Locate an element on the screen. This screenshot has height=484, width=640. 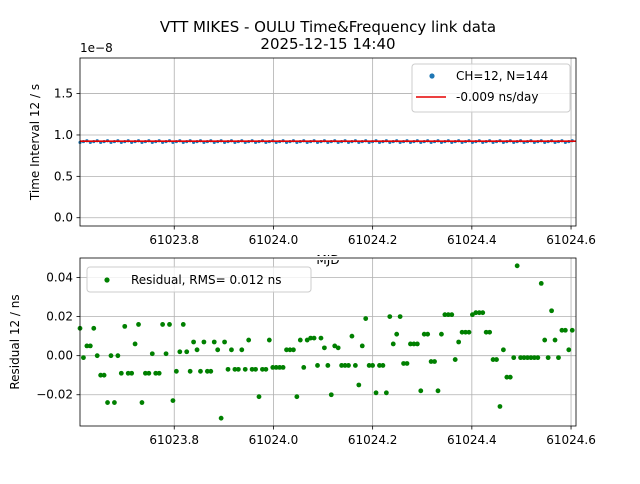
top-y-axis-label: Time Interval 12 / s is located at coordinates (35, 142).